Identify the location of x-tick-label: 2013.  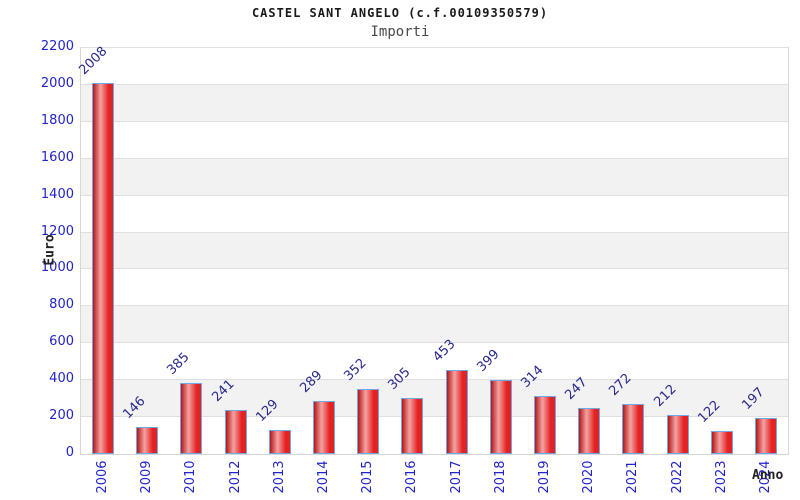
(279, 477).